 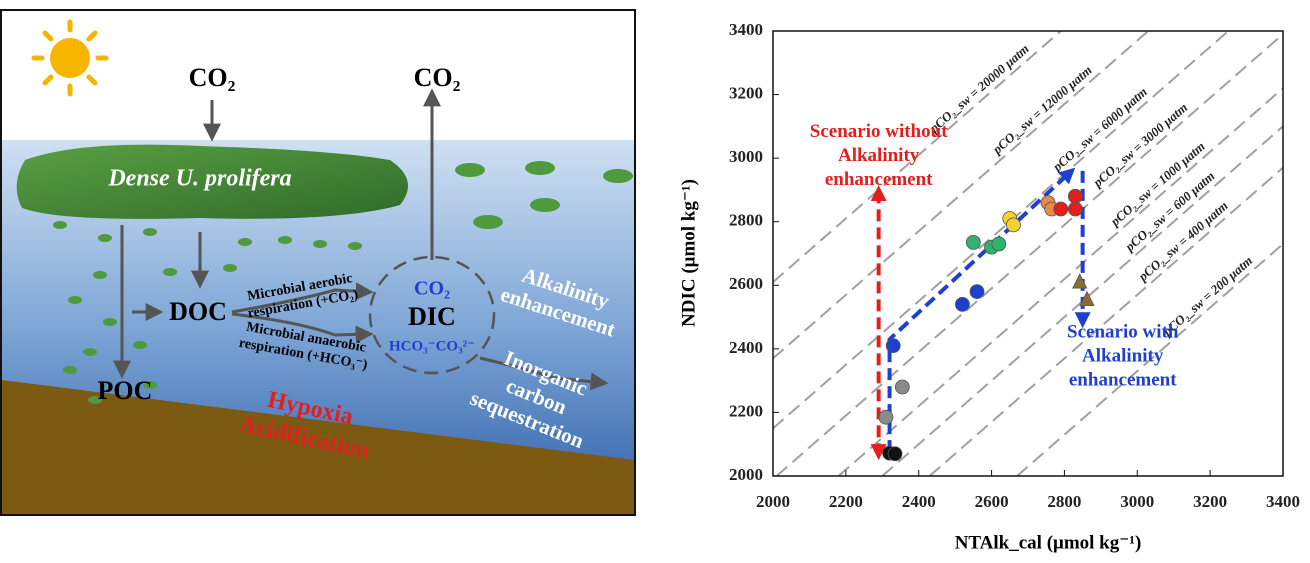 What do you see at coordinates (919, 501) in the screenshot?
I see `x-tick-label: 2400` at bounding box center [919, 501].